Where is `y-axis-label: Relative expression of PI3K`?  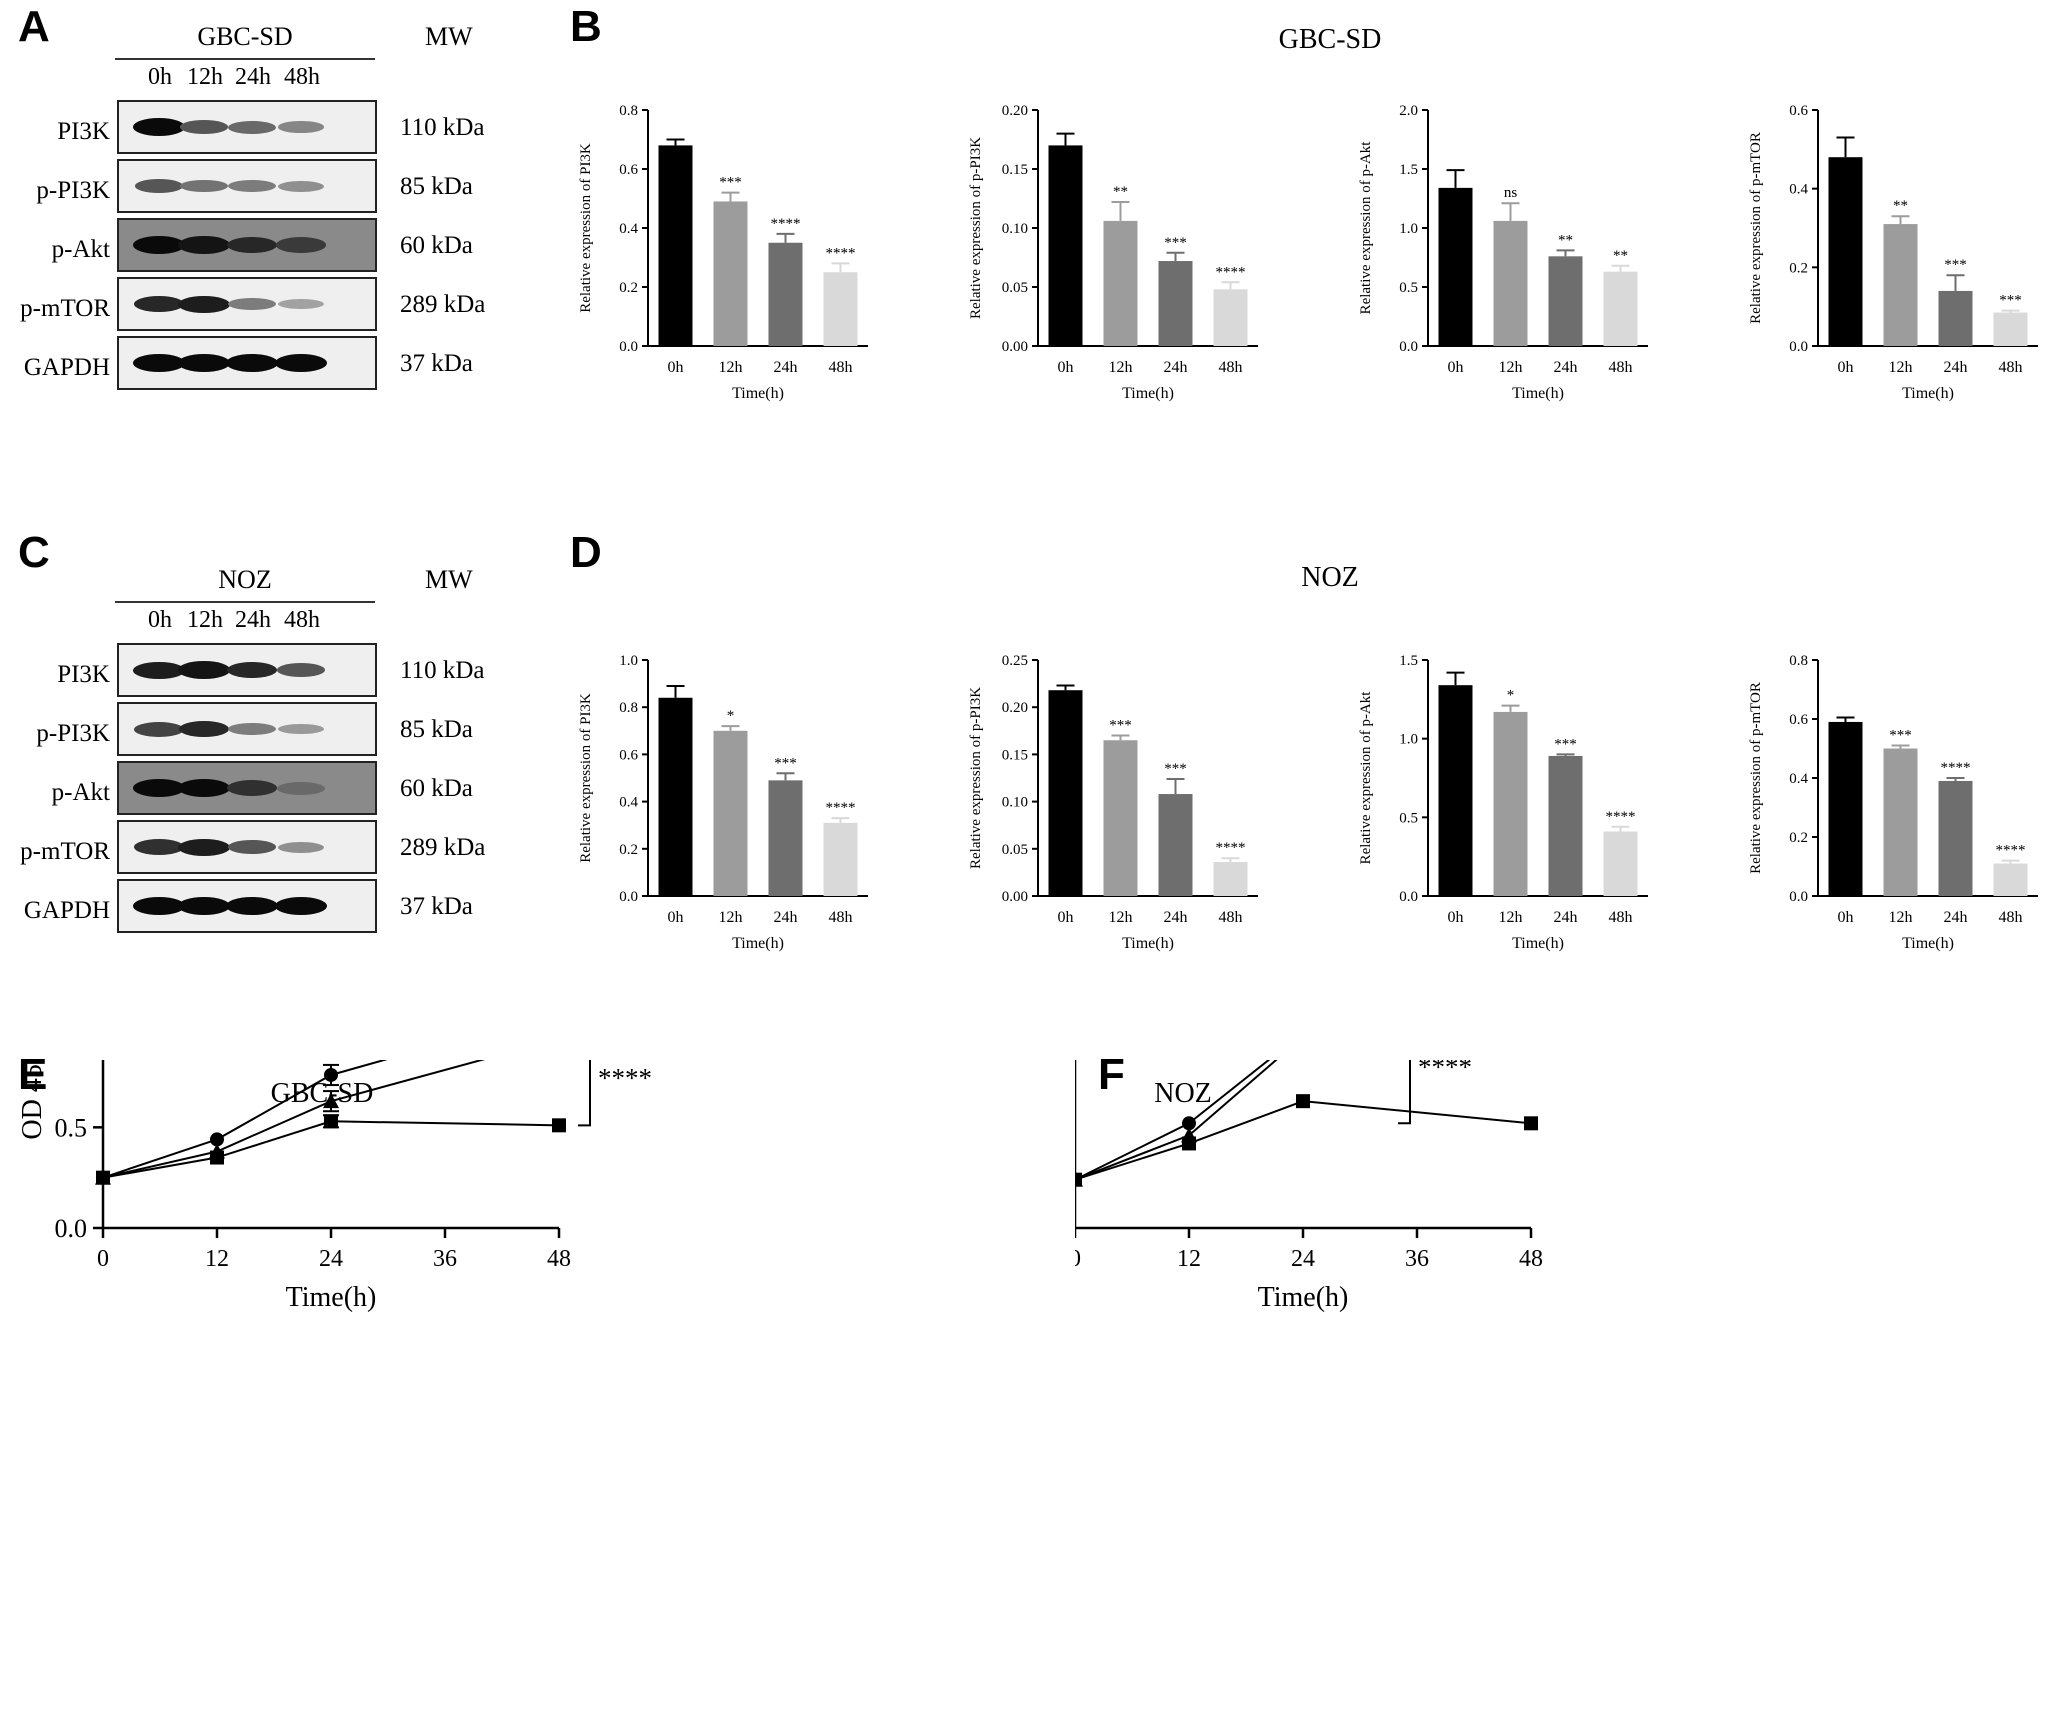 y-axis-label: Relative expression of PI3K is located at coordinates (586, 228).